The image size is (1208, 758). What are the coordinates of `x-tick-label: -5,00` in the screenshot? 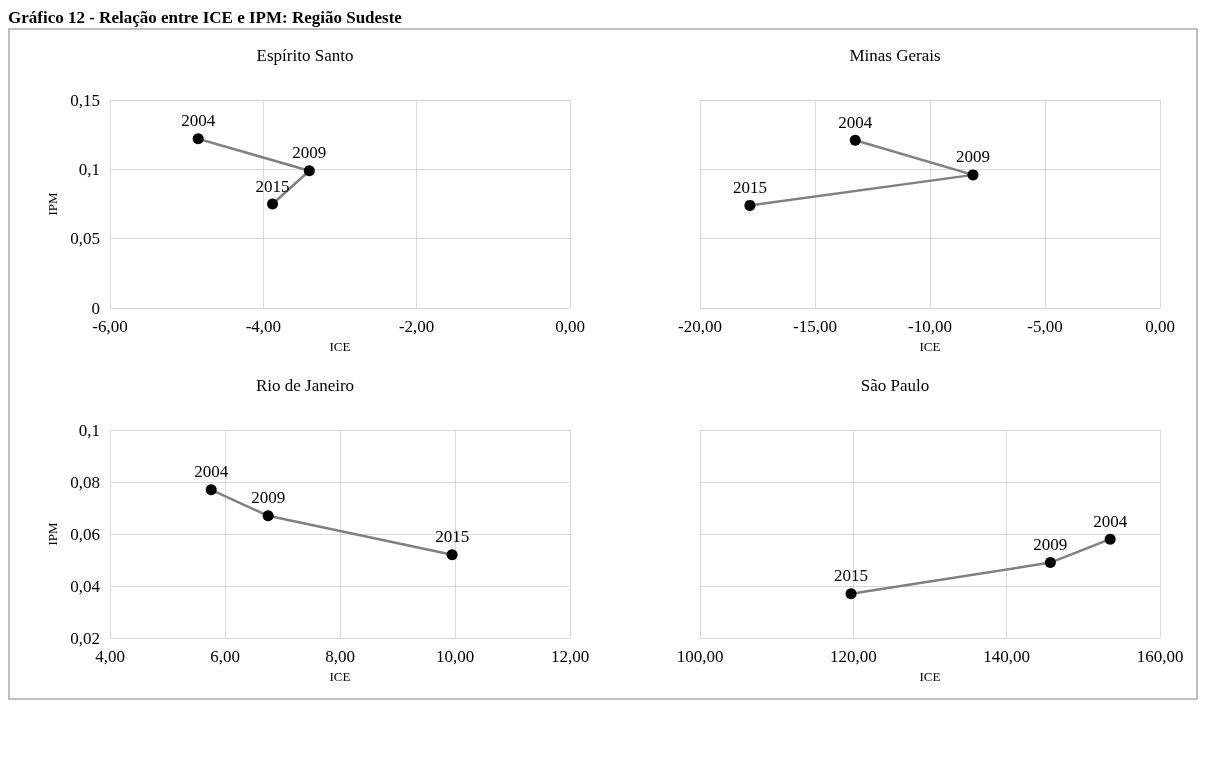 It's located at (1045, 326).